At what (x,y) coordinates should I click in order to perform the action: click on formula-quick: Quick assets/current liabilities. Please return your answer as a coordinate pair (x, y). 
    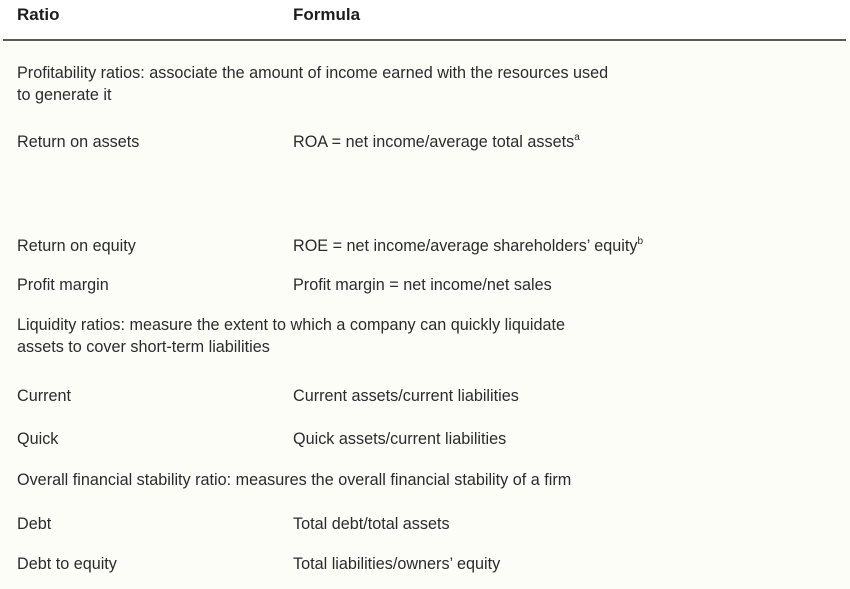
    Looking at the image, I should click on (400, 439).